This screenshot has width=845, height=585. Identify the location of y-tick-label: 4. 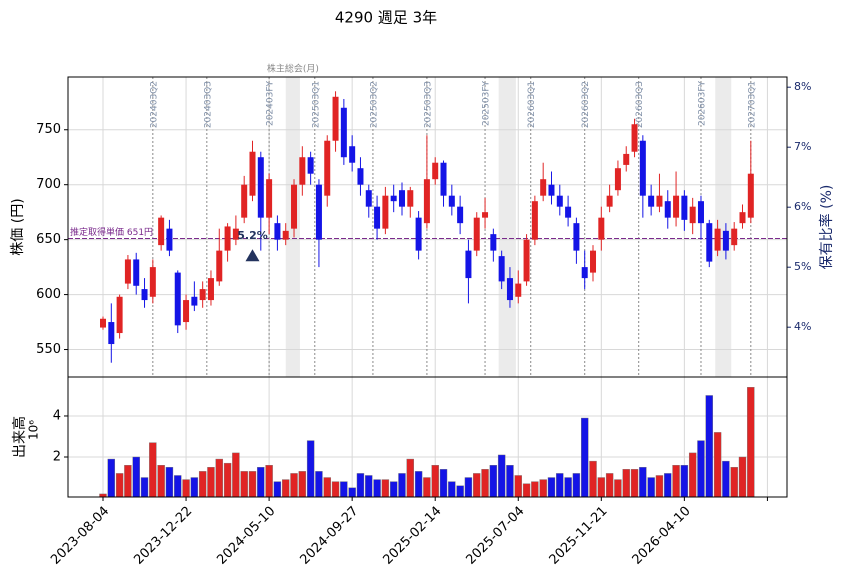
(57, 415).